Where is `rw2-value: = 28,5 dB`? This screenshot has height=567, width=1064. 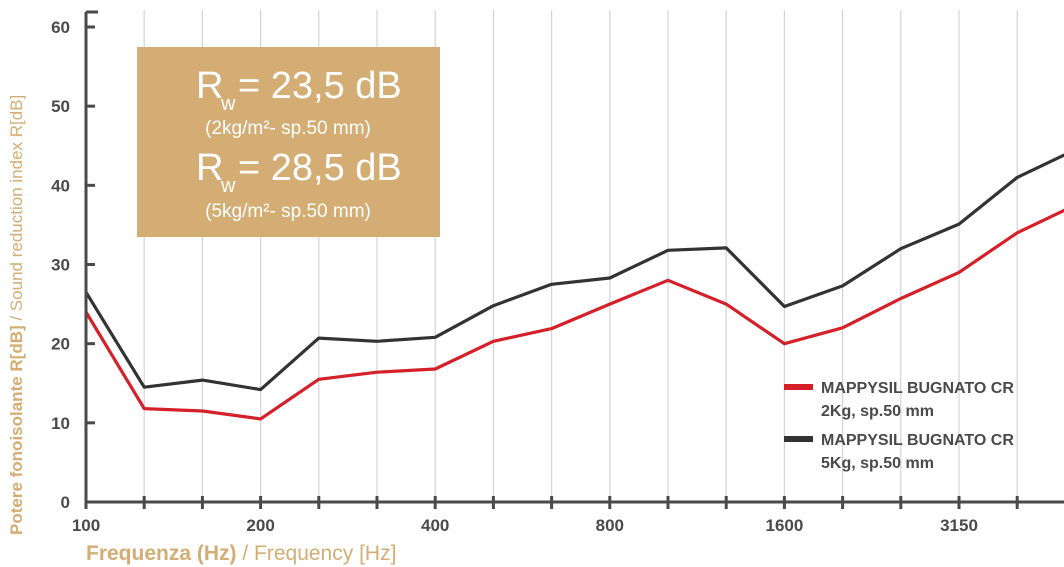
rw2-value: = 28,5 dB is located at coordinates (320, 168).